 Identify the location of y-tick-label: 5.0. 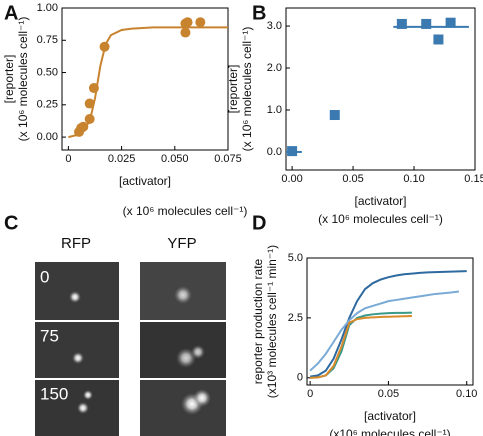
(295, 258).